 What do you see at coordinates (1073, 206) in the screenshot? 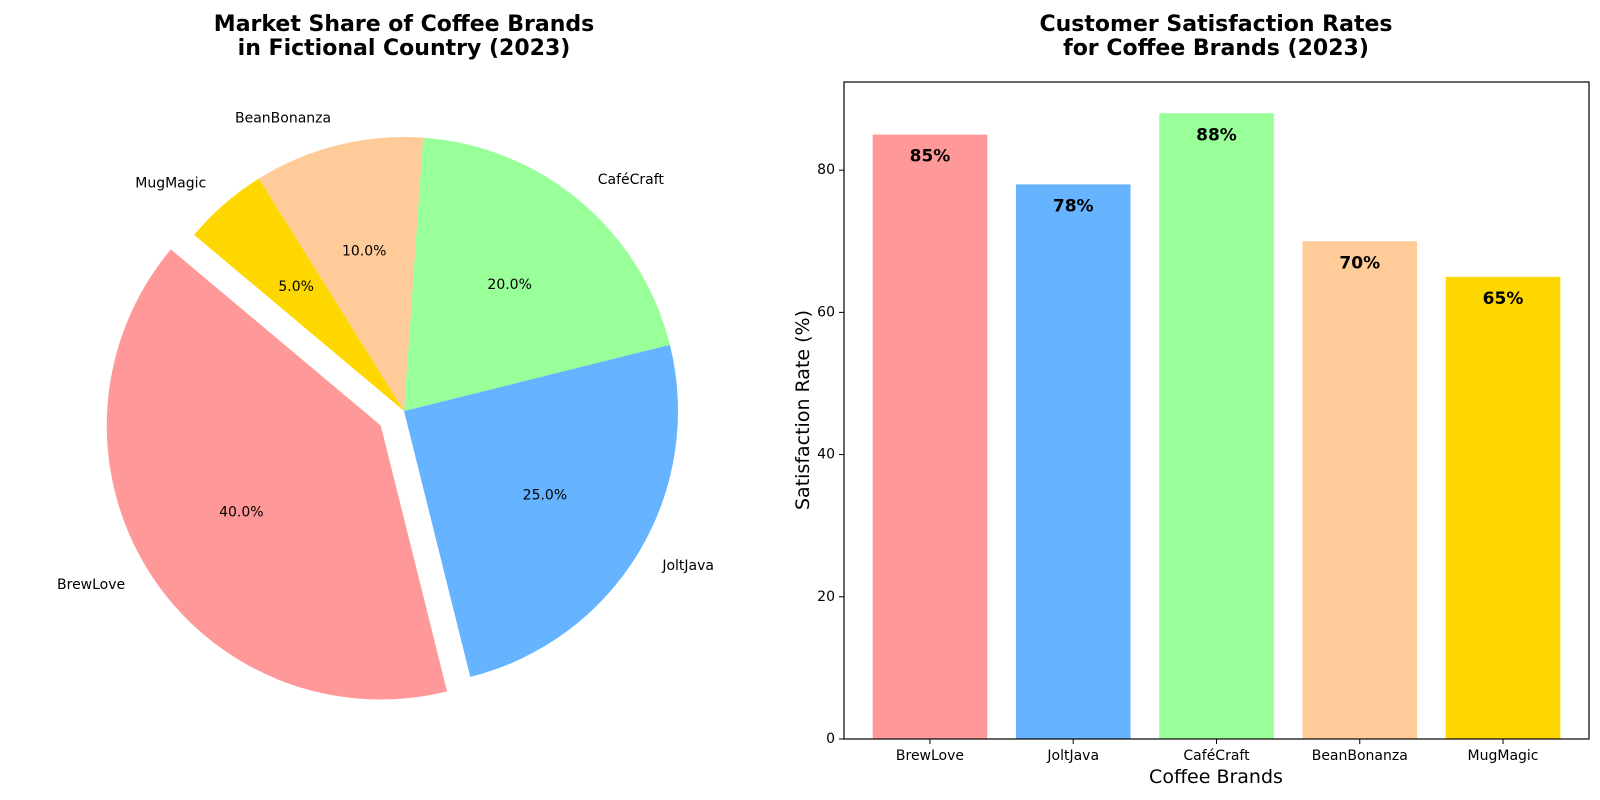
I see `bar-value-label-joltjava: 78%` at bounding box center [1073, 206].